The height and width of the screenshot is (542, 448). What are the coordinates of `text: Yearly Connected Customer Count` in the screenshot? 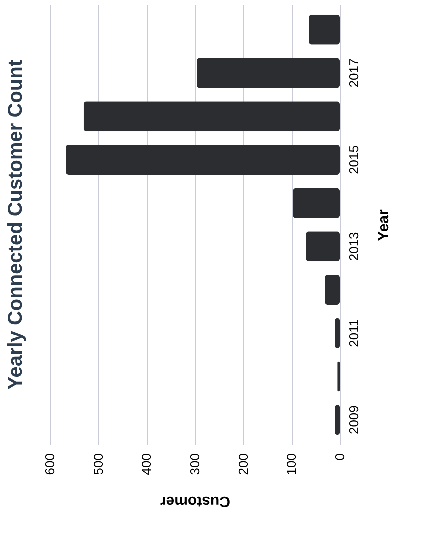 It's located at (16, 225).